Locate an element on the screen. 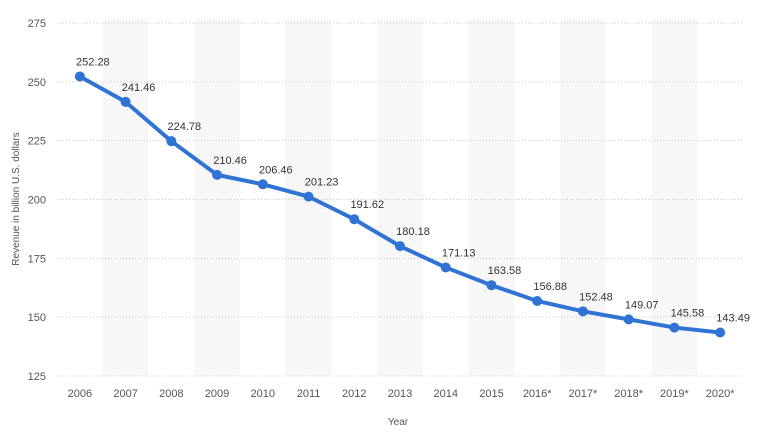 Image resolution: width=766 pixels, height=435 pixels. x-tick-label: 2013 is located at coordinates (400, 394).